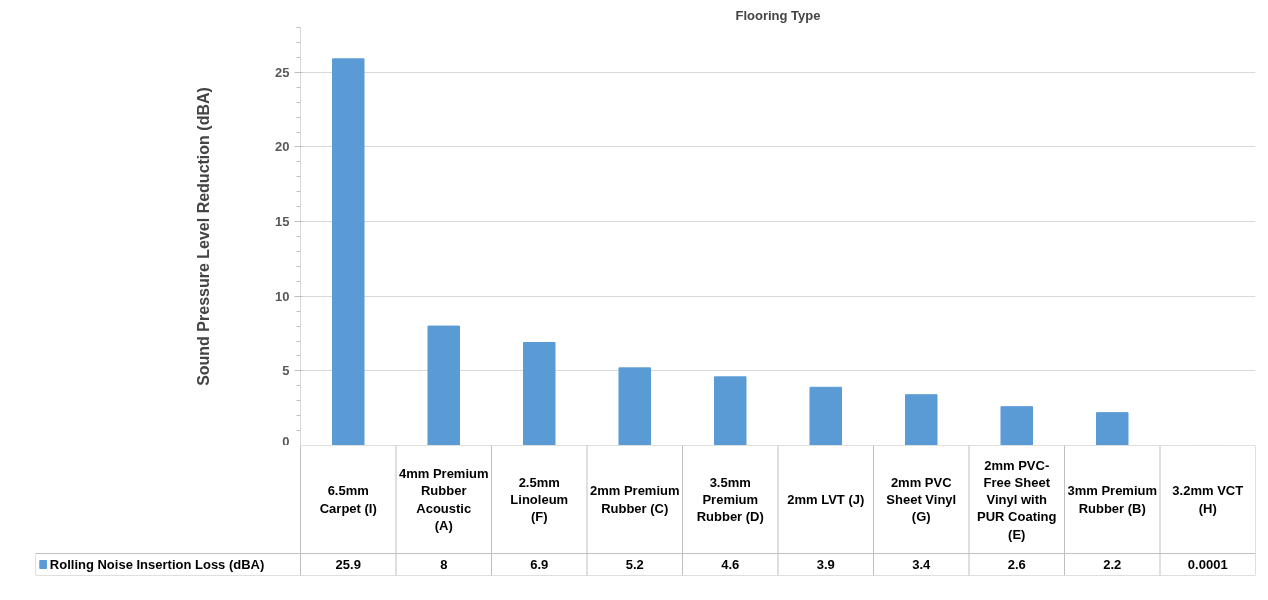 This screenshot has width=1268, height=600. Describe the element at coordinates (730, 499) in the screenshot. I see `x-tick-label: 3.5mm Premium Rubber (D)` at that location.